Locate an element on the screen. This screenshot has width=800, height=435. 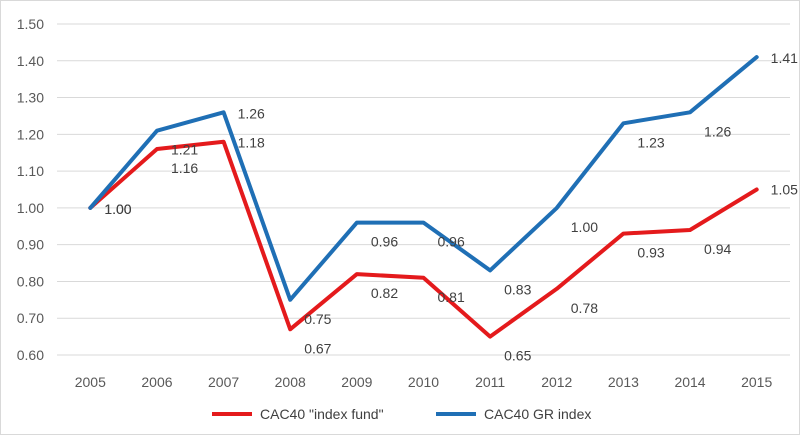
legend-label: CAC40 GR index is located at coordinates (537, 414).